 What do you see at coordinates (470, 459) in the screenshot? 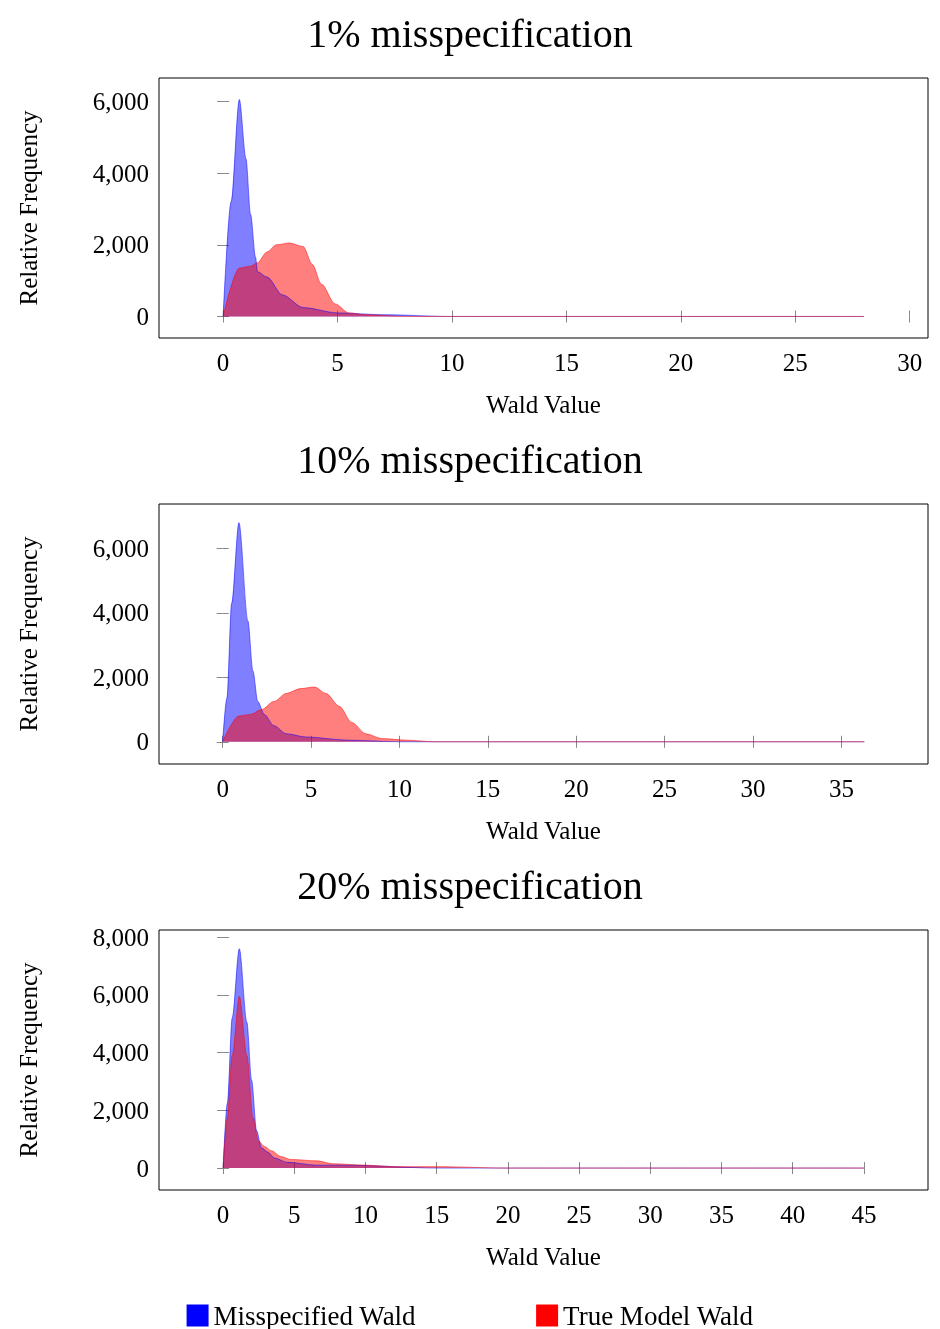
I see `chart-title: 10% misspecification` at bounding box center [470, 459].